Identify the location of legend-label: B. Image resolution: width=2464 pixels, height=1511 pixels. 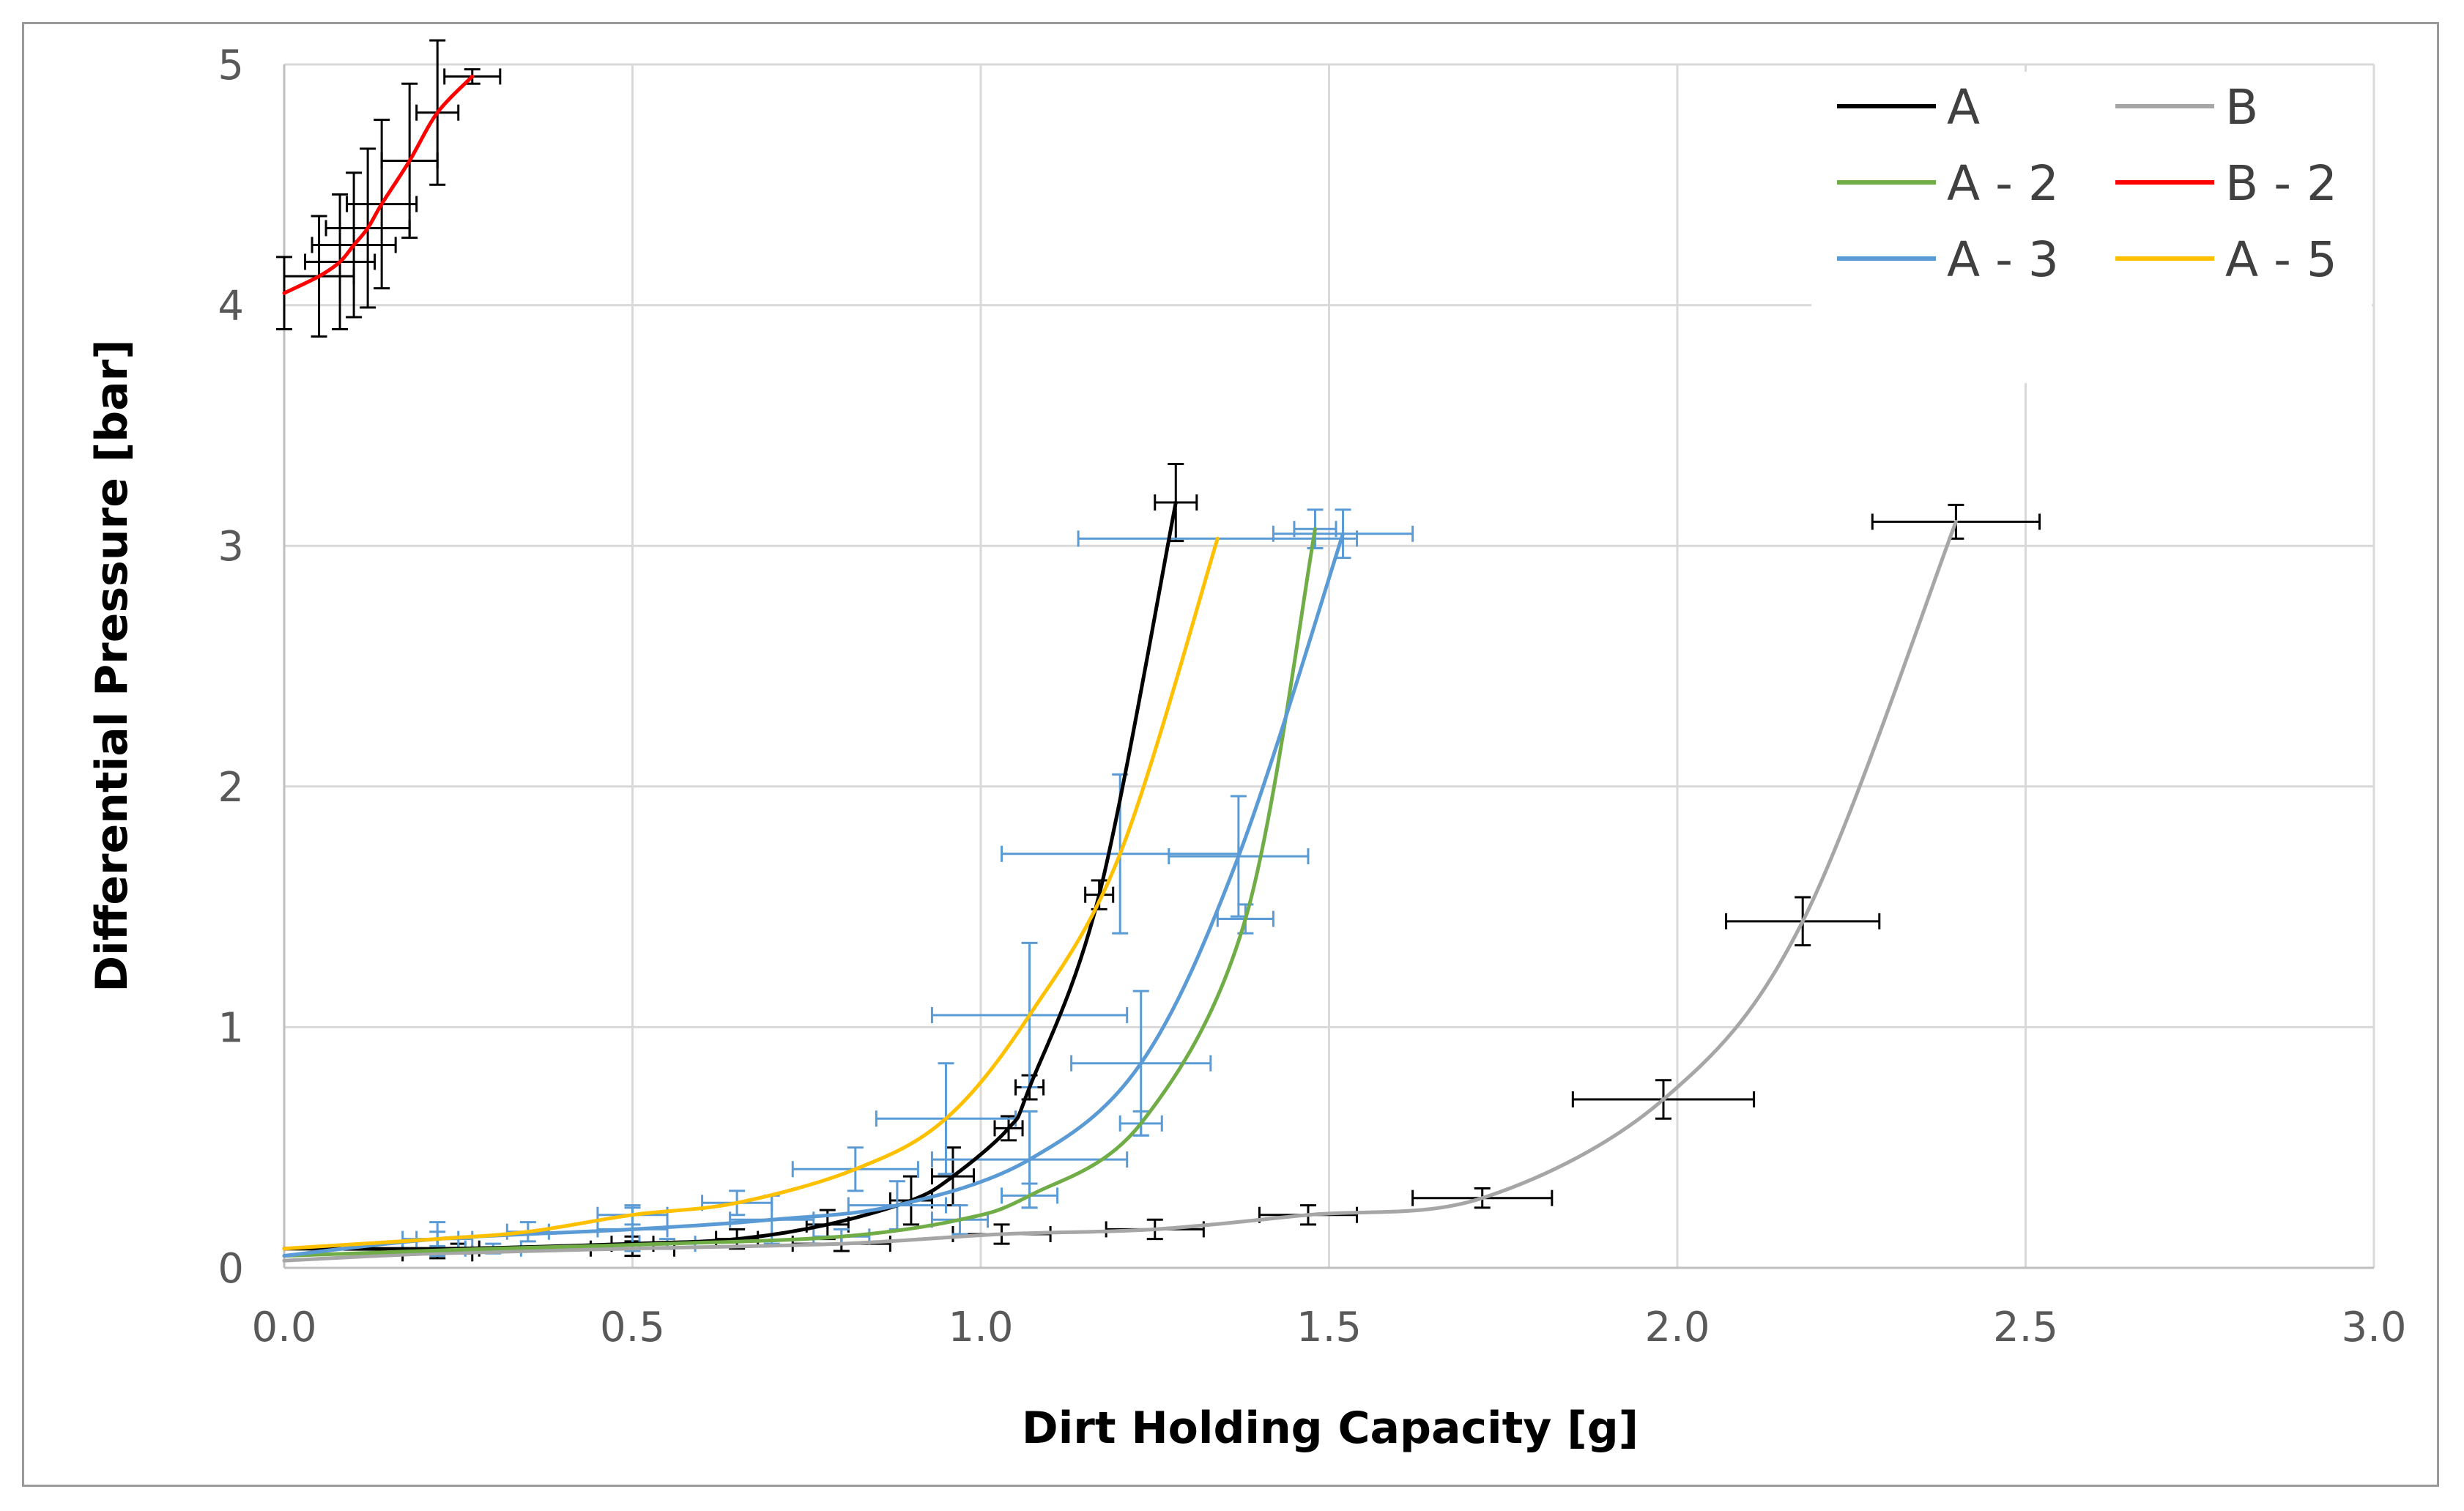
(2241, 107).